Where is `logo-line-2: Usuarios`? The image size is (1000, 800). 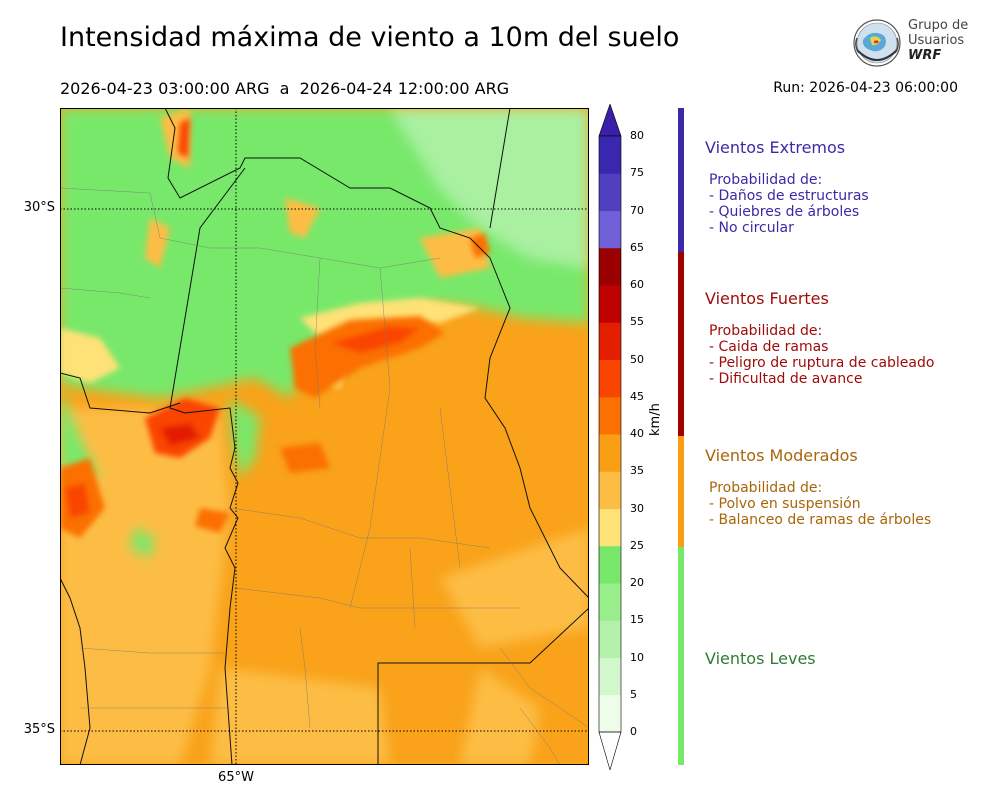 logo-line-2: Usuarios is located at coordinates (936, 40).